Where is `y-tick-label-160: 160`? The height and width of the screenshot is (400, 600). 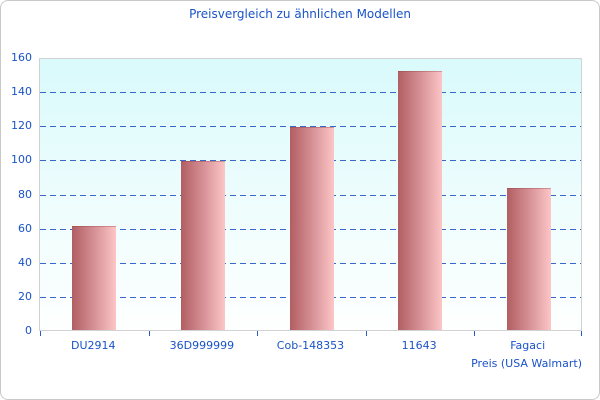 y-tick-label-160: 160 is located at coordinates (21, 57).